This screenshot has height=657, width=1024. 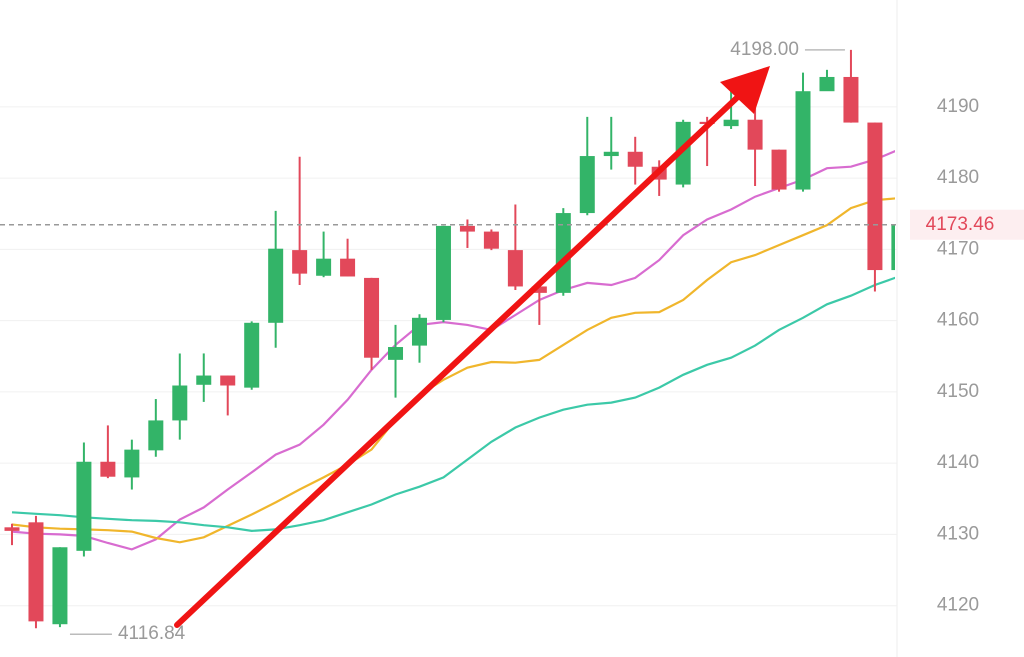 What do you see at coordinates (960, 224) in the screenshot?
I see `last-price-label: 4173.46` at bounding box center [960, 224].